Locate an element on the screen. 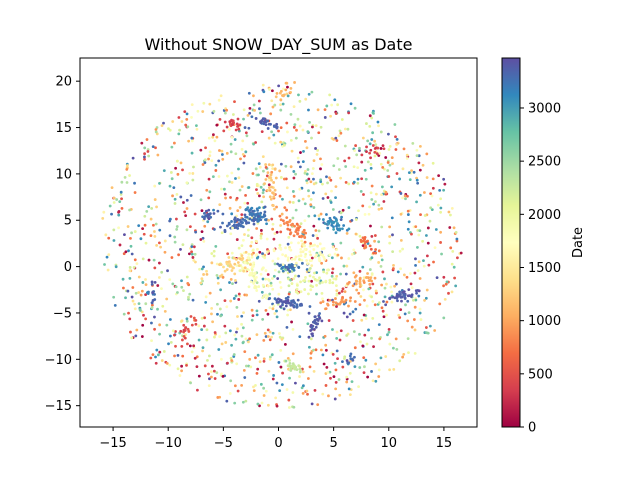  colorbar is located at coordinates (511, 242).